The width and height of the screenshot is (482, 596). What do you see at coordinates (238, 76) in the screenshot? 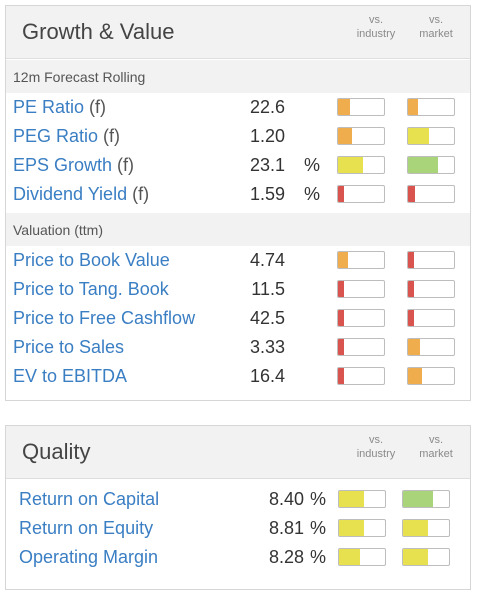
I see `section-header-12m-forecast-rolling: 12m Forecast Rolling` at bounding box center [238, 76].